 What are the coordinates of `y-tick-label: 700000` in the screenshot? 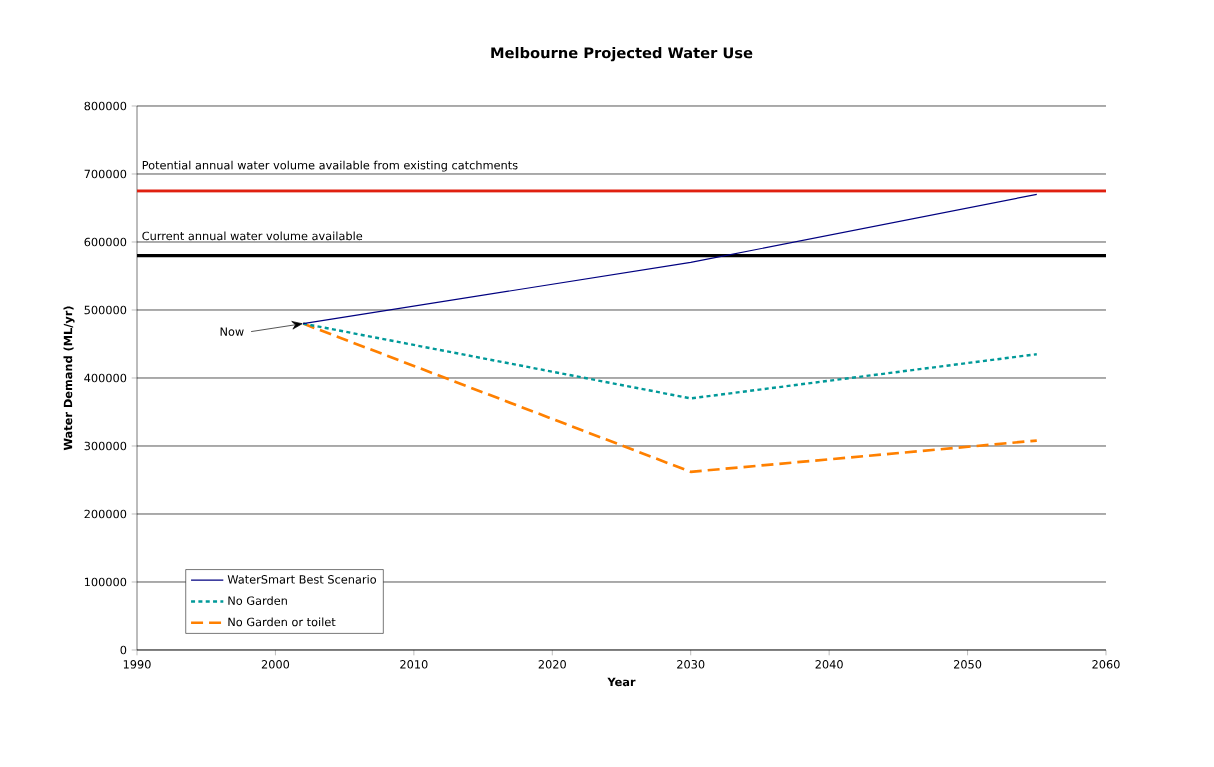 It's located at (105, 174).